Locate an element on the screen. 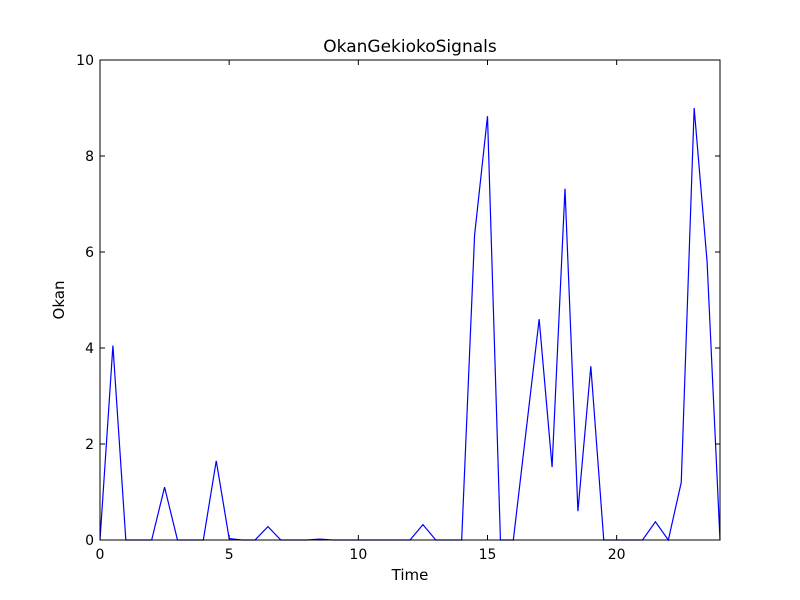 The height and width of the screenshot is (600, 800). y-axis-label: Okan is located at coordinates (59, 300).